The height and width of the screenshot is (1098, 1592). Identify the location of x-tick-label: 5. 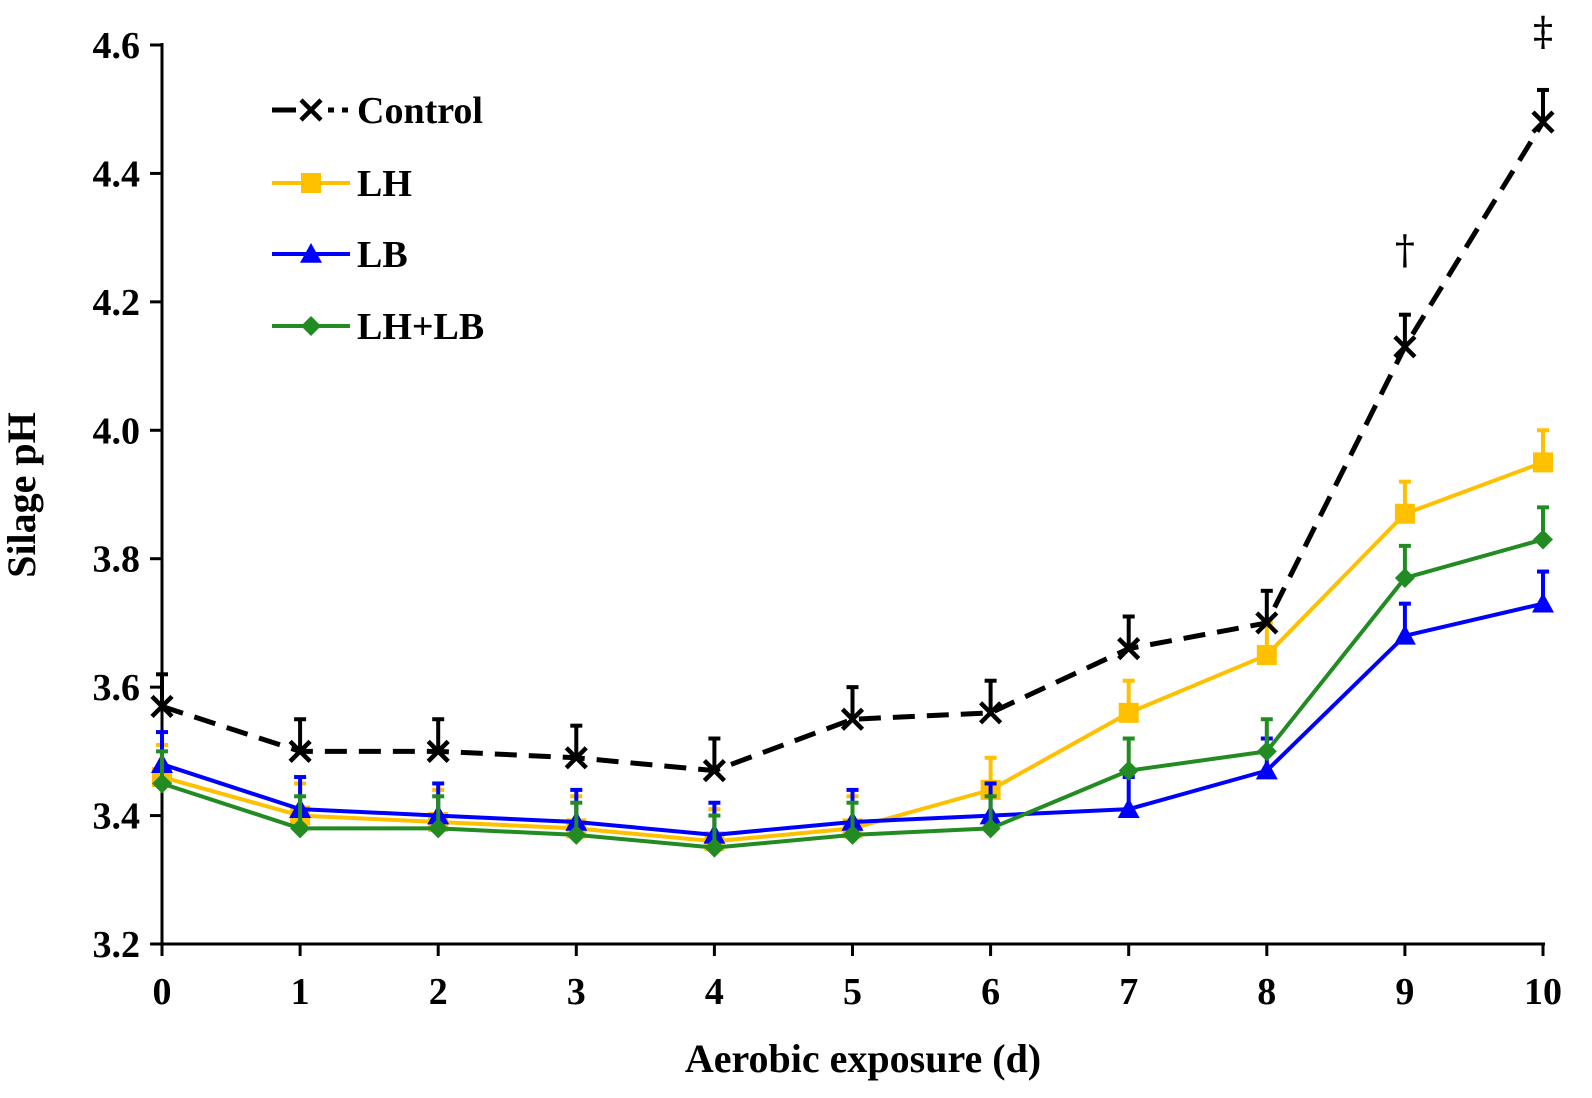
(852, 992).